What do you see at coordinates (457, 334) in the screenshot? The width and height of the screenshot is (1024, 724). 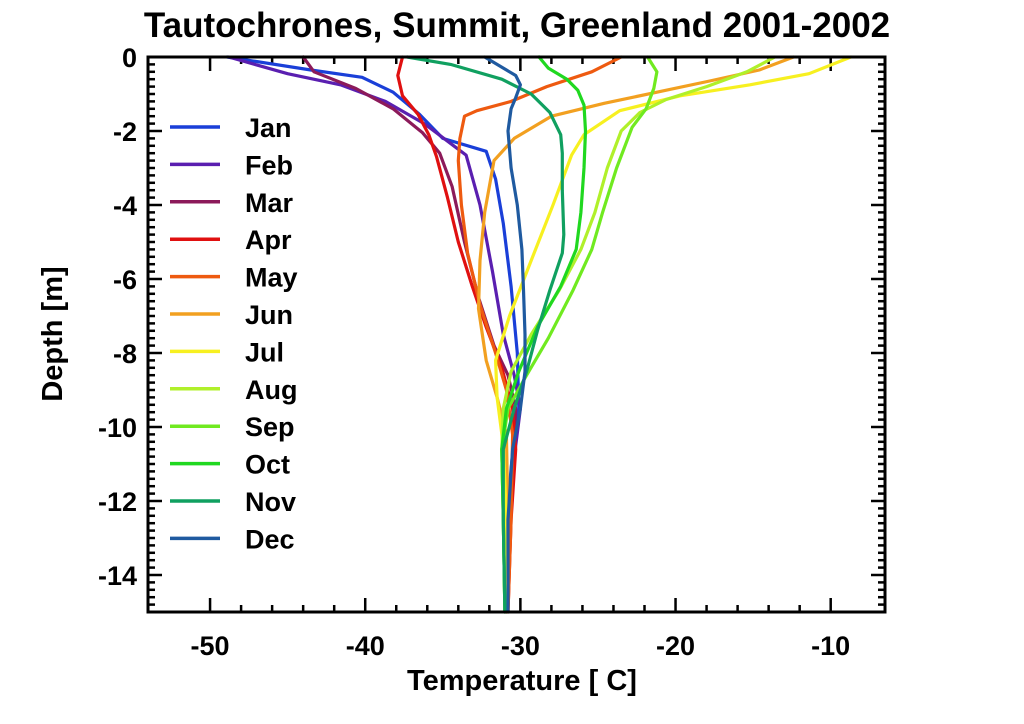 I see `series-line-apr` at bounding box center [457, 334].